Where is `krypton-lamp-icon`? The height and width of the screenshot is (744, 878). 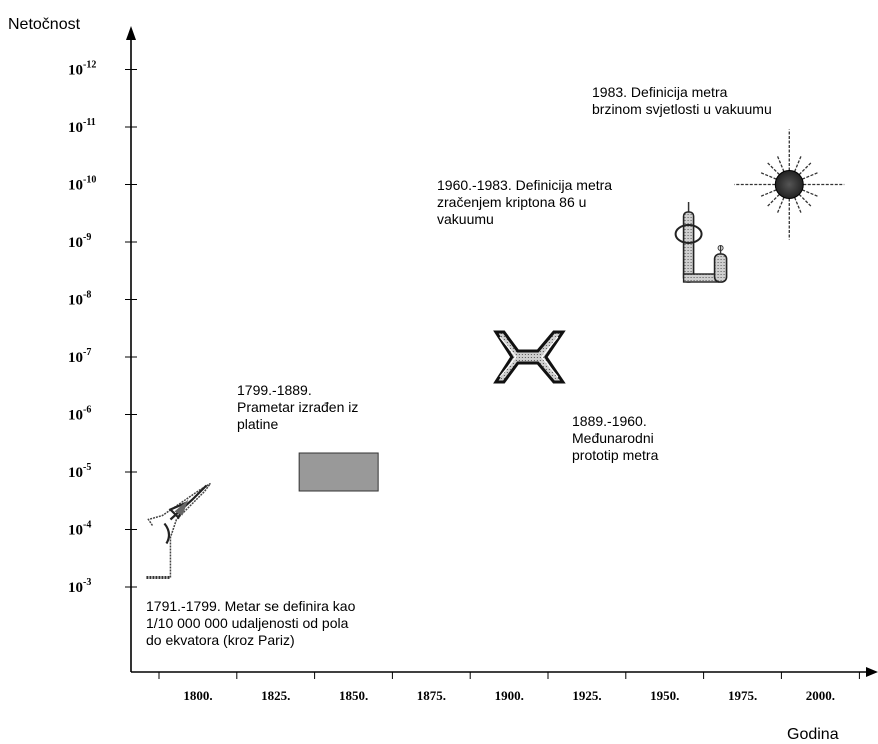
krypton-lamp-icon is located at coordinates (701, 242).